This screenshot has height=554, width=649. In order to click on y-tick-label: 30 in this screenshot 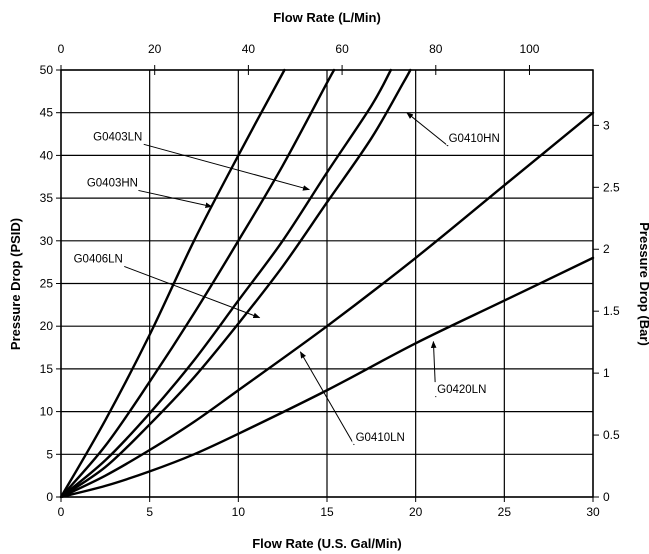, I will do `click(47, 241)`.